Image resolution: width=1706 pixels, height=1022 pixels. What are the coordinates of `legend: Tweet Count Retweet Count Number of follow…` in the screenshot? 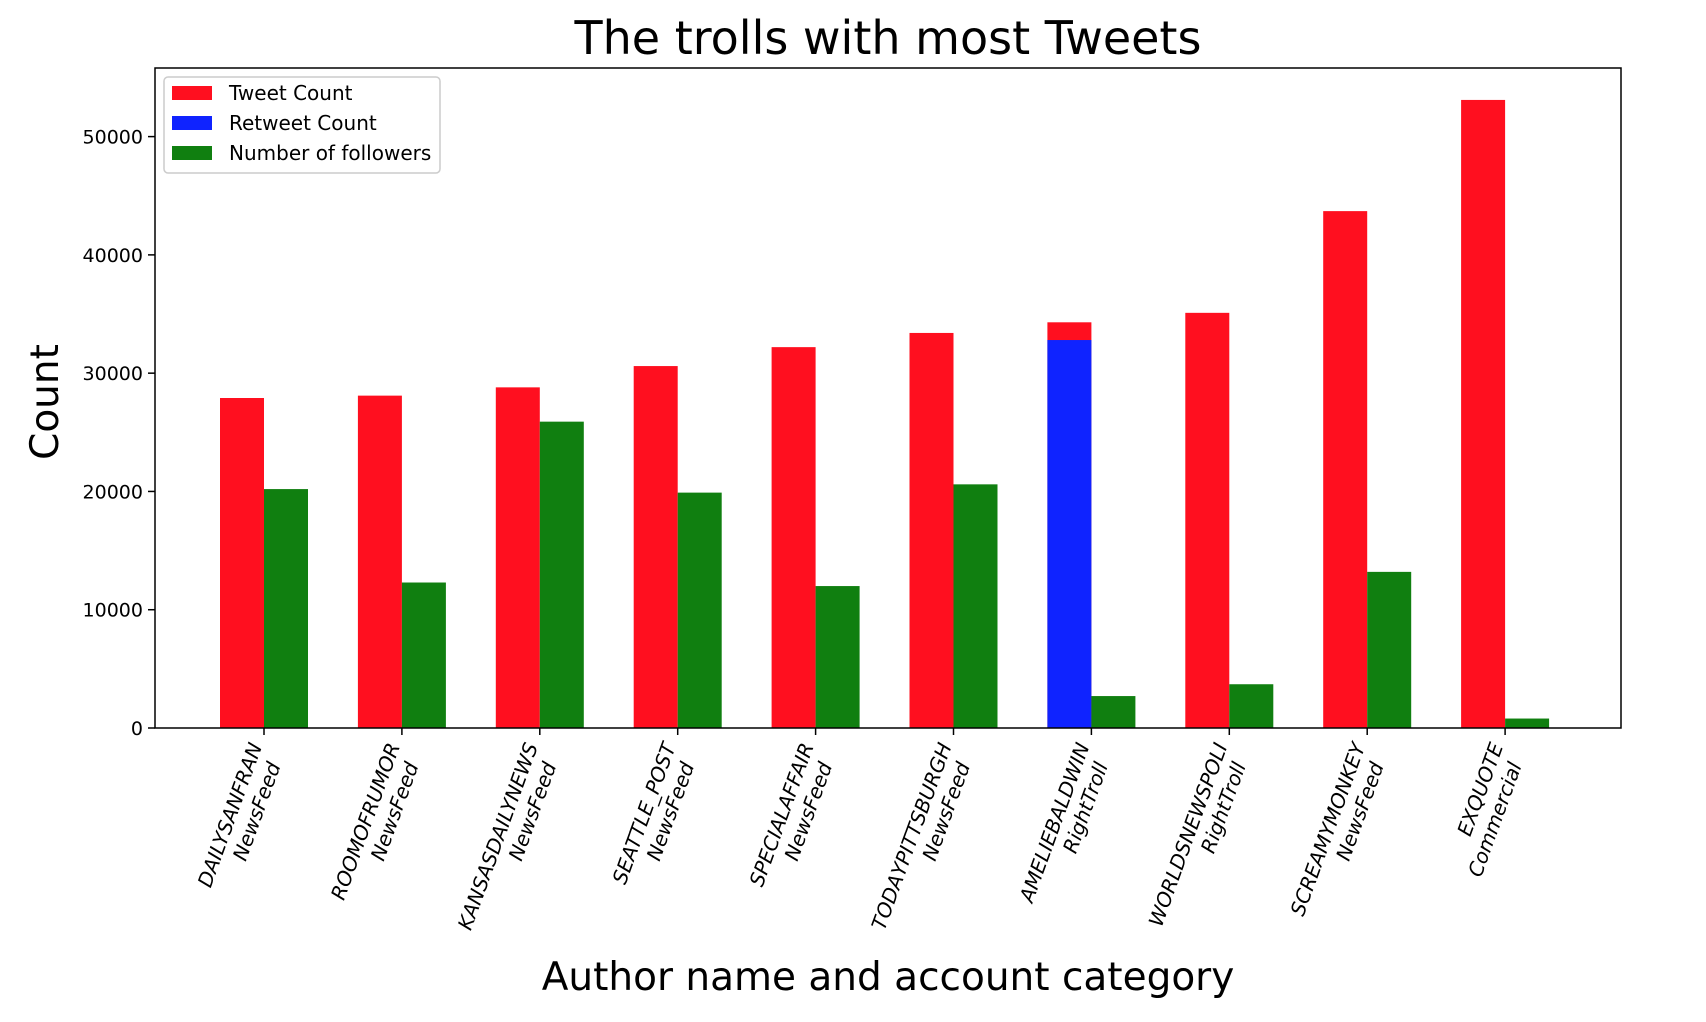 It's located at (302, 125).